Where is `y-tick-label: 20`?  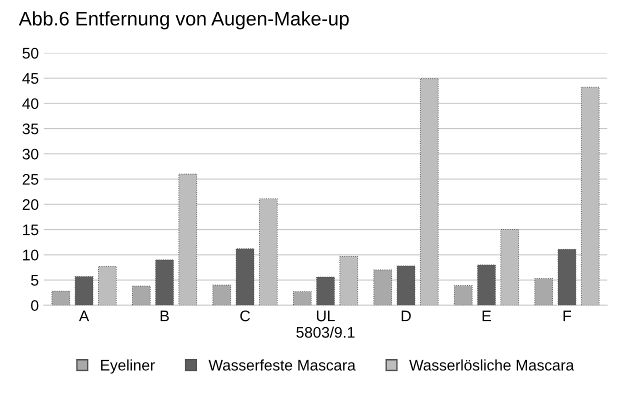 y-tick-label: 20 is located at coordinates (30, 204).